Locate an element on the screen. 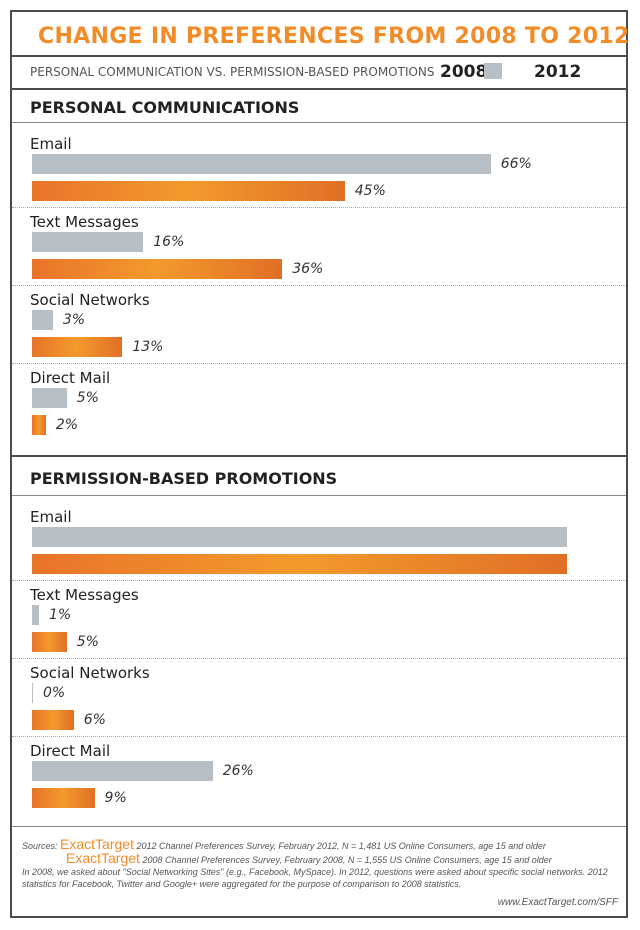 The image size is (640, 930). data-label: 6% is located at coordinates (94, 720).